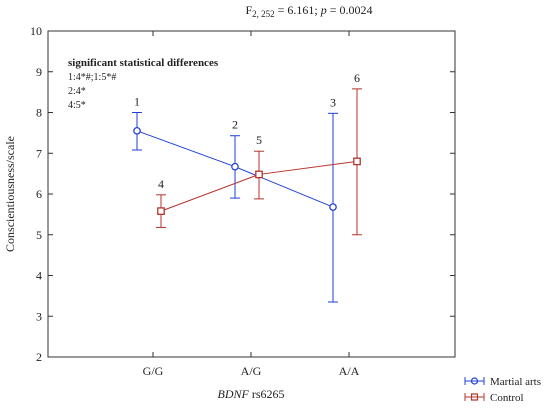 This screenshot has height=408, width=550. I want to click on legend-marker-circle-icon, so click(474, 381).